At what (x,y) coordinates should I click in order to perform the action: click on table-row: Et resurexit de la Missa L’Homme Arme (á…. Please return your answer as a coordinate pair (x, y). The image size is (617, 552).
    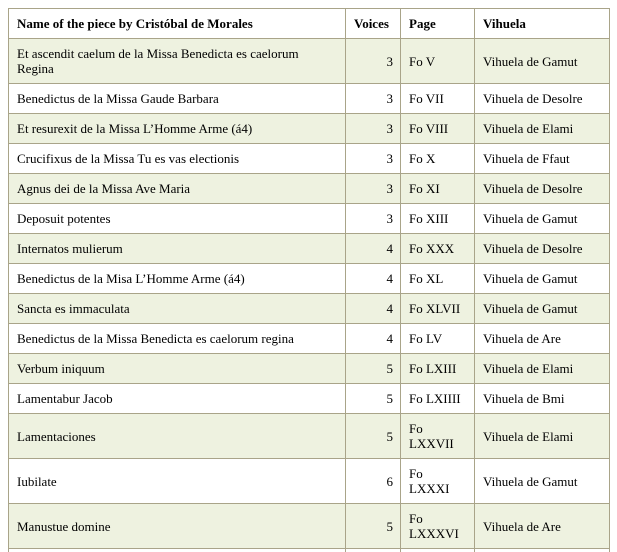
    Looking at the image, I should click on (309, 129).